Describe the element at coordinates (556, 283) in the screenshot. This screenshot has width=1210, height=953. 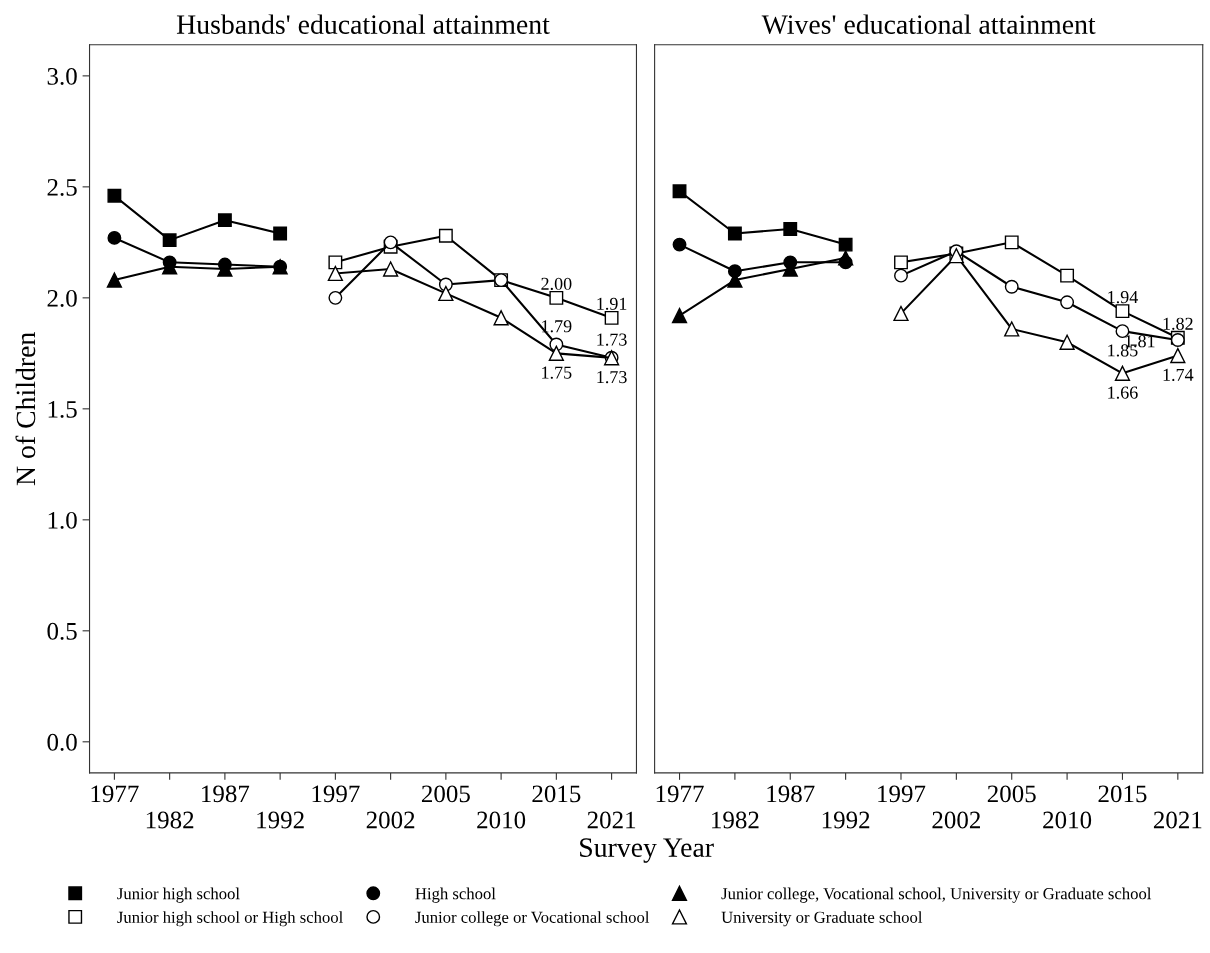
I see `data-label: 2.00` at that location.